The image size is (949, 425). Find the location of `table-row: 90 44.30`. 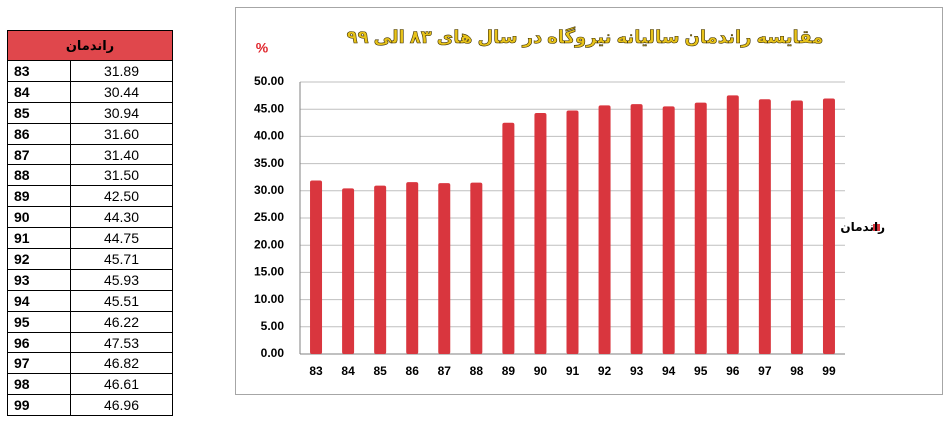

table-row: 90 44.30 is located at coordinates (90, 217).